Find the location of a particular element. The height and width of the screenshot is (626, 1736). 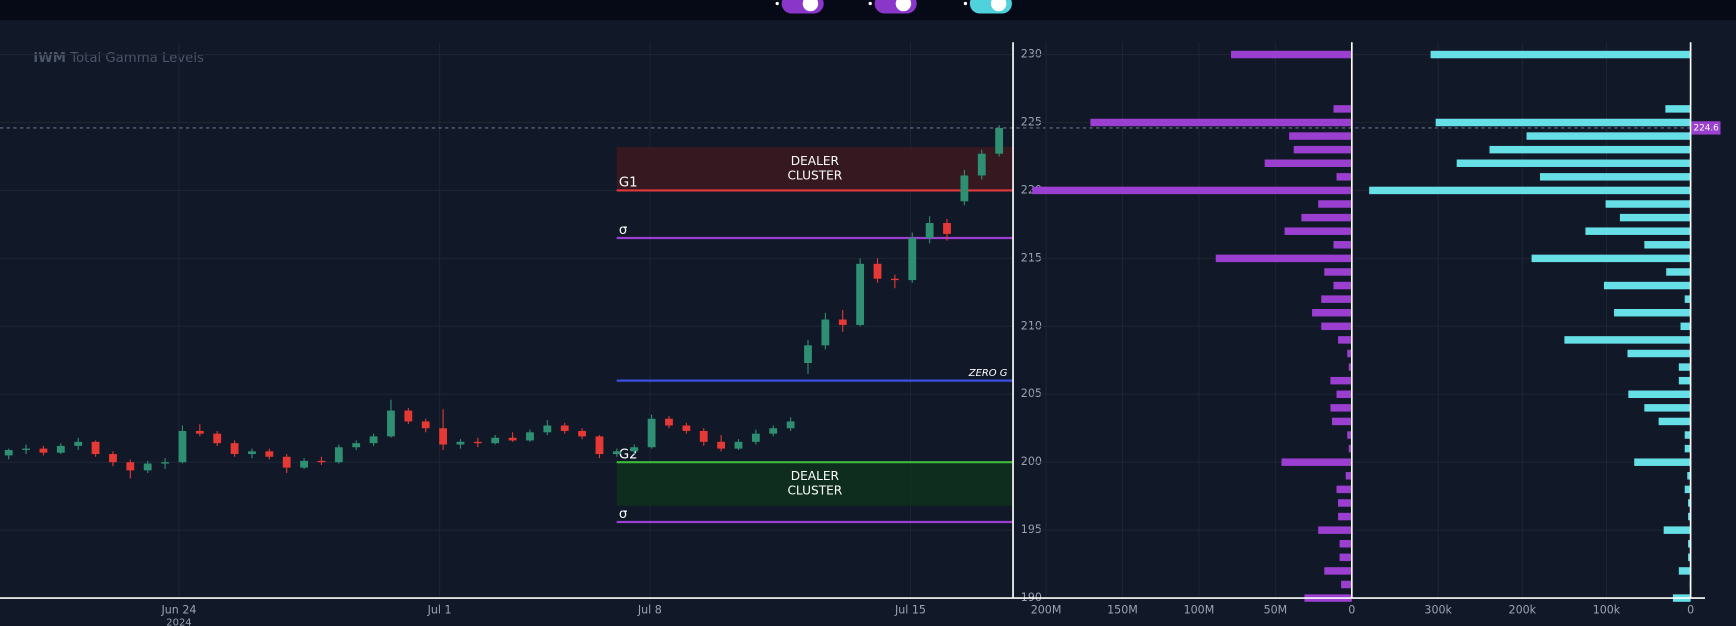

x-tick-label: Jul 8 is located at coordinates (649, 609).